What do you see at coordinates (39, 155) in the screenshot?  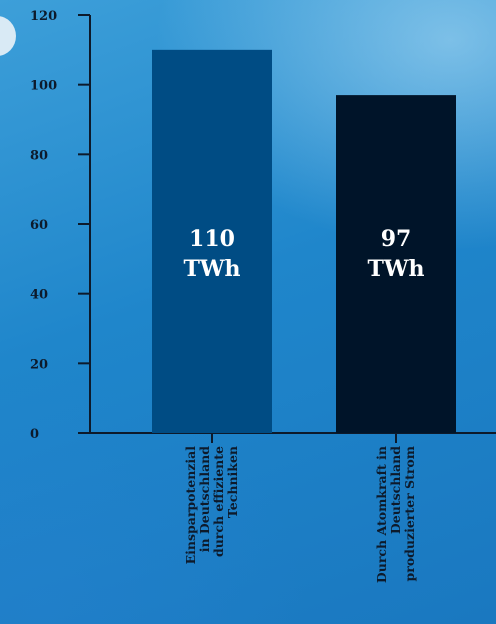 I see `y-tick-label: 80` at bounding box center [39, 155].